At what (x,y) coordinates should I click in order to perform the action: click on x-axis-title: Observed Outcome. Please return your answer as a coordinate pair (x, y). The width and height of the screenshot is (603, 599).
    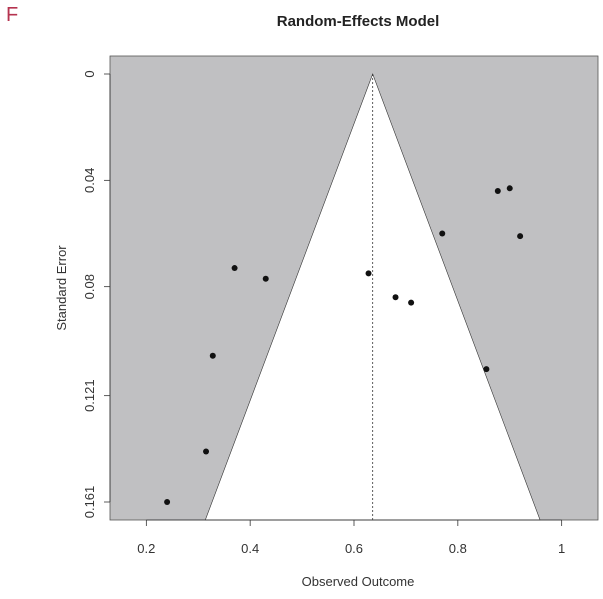
    Looking at the image, I should click on (358, 581).